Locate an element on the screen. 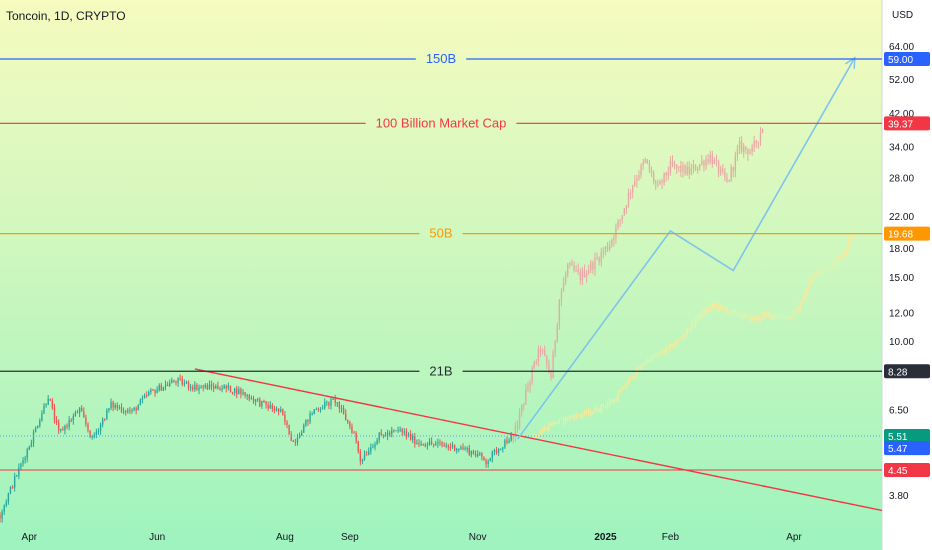 Image resolution: width=932 pixels, height=550 pixels. level-line-4: 21B is located at coordinates (441, 370).